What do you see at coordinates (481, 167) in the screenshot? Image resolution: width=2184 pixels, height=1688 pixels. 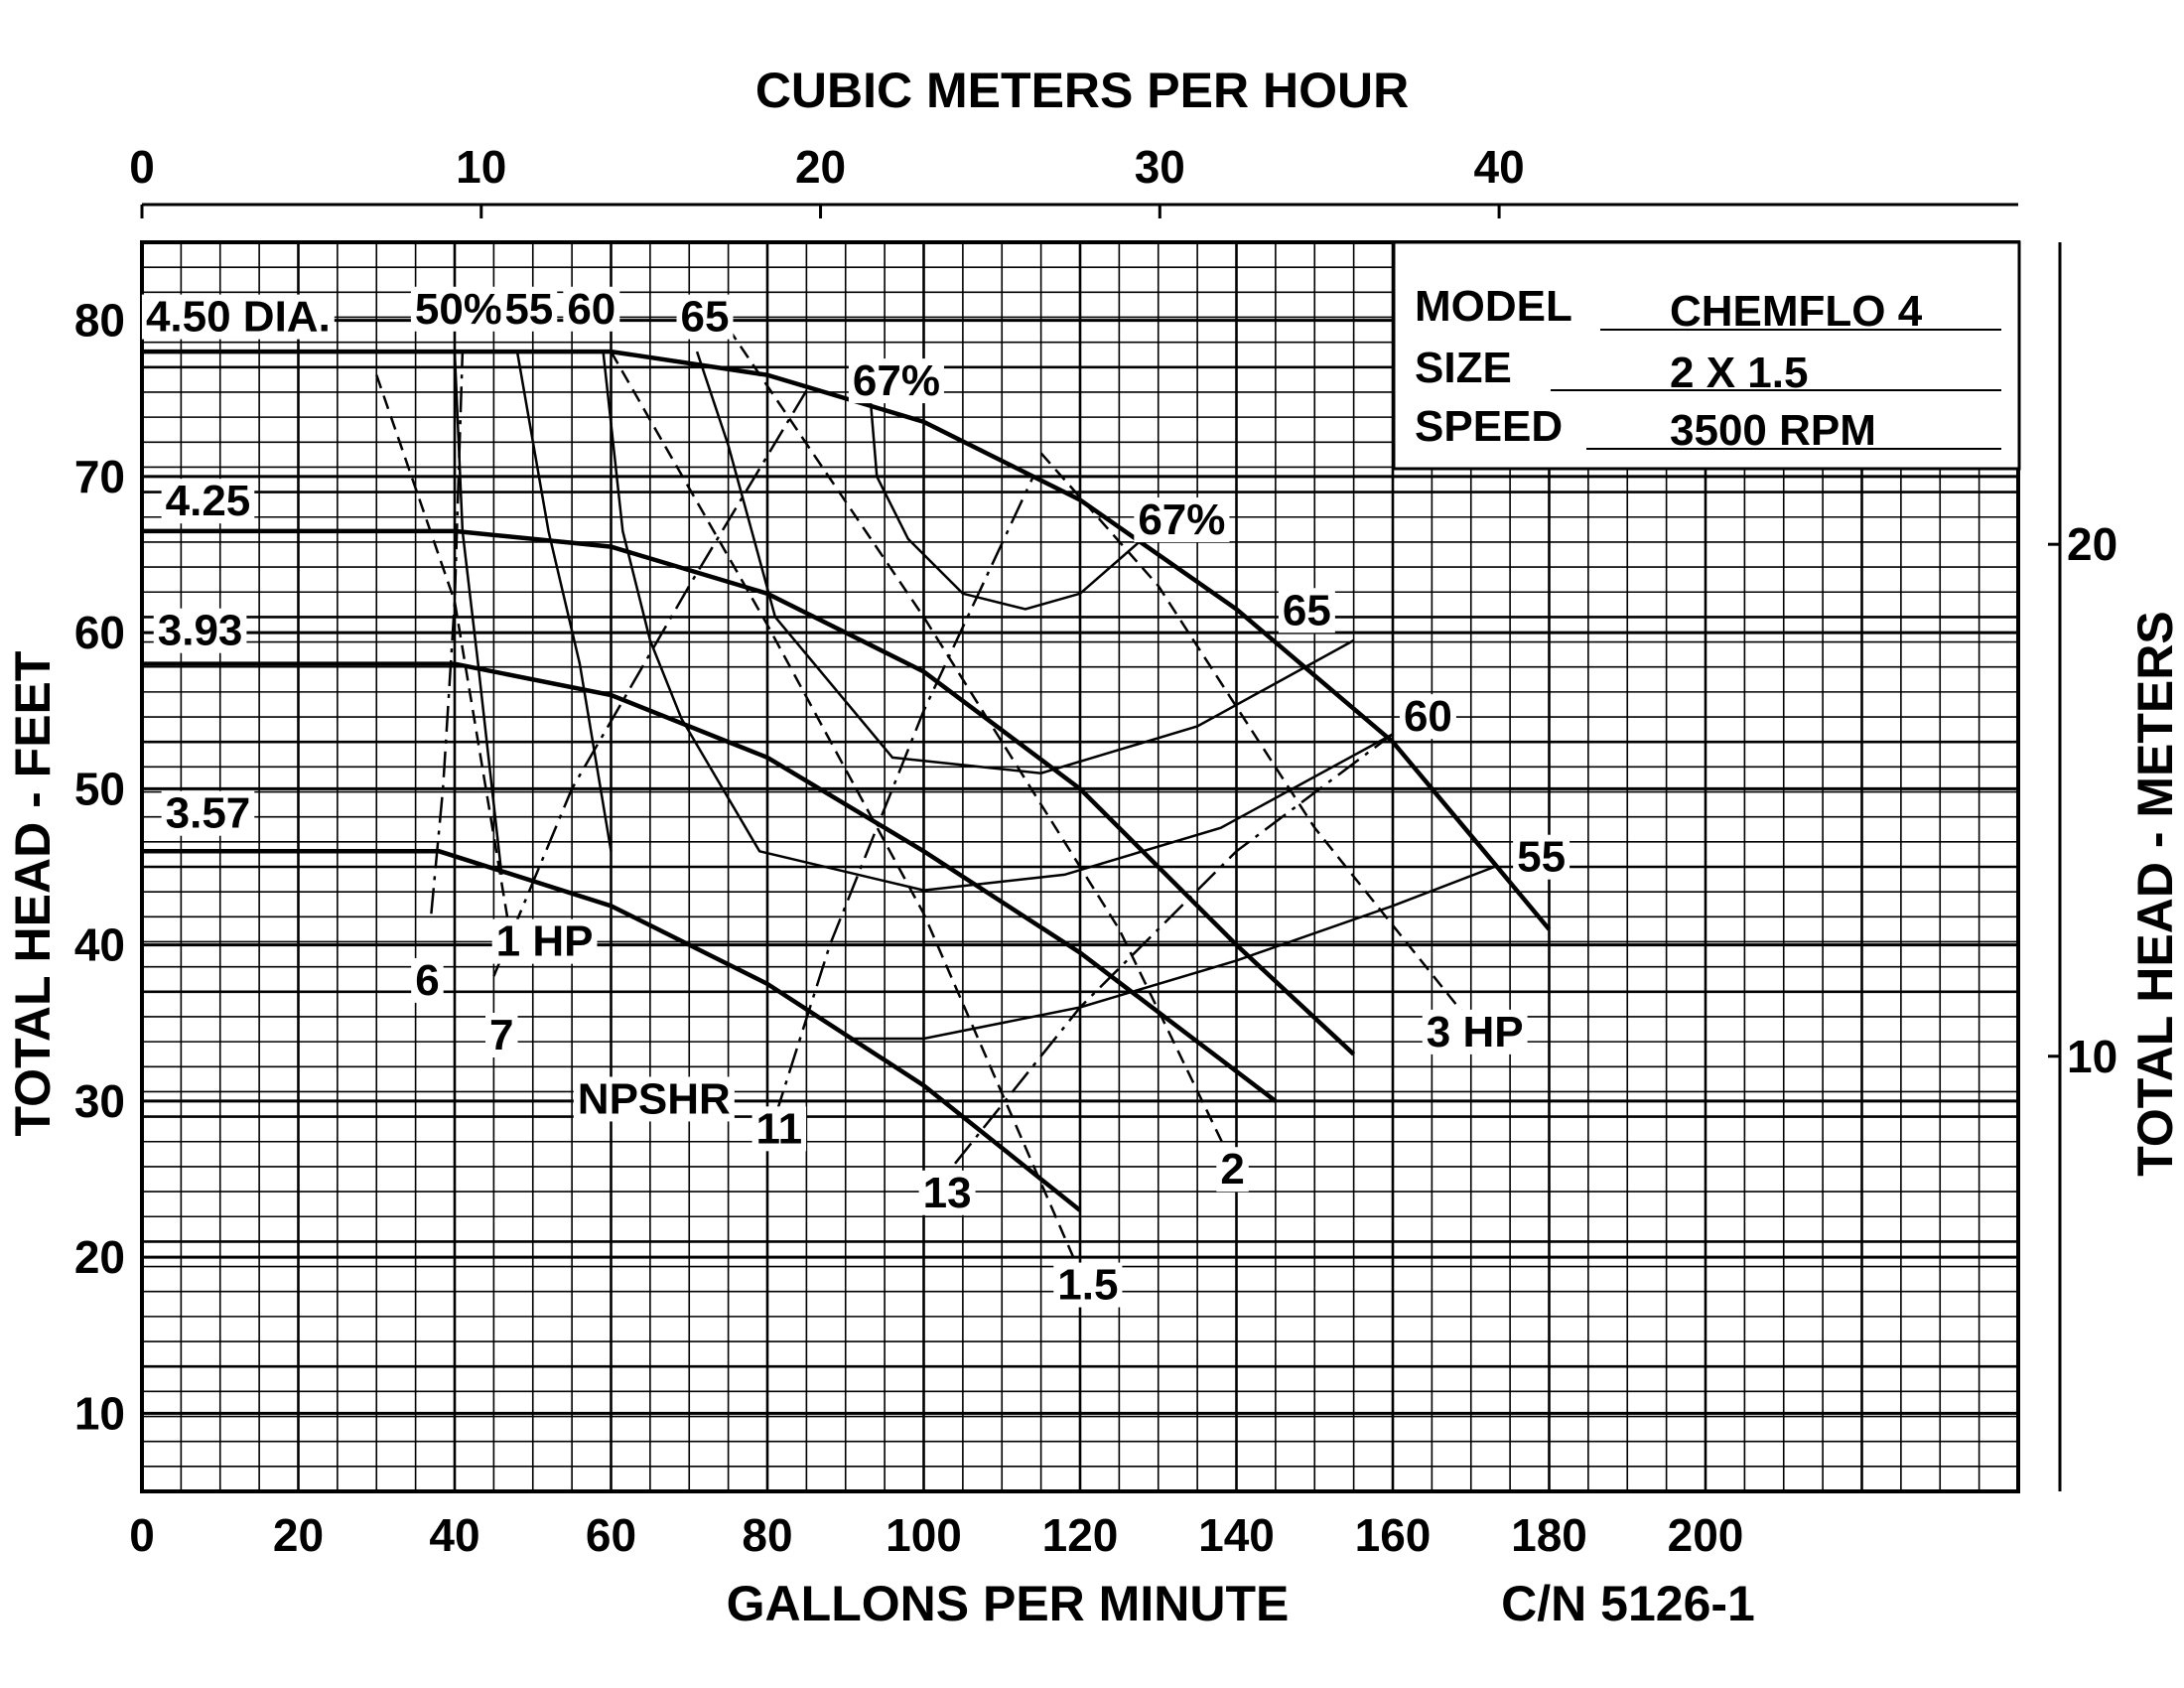 I see `top-tick-label: 10` at bounding box center [481, 167].